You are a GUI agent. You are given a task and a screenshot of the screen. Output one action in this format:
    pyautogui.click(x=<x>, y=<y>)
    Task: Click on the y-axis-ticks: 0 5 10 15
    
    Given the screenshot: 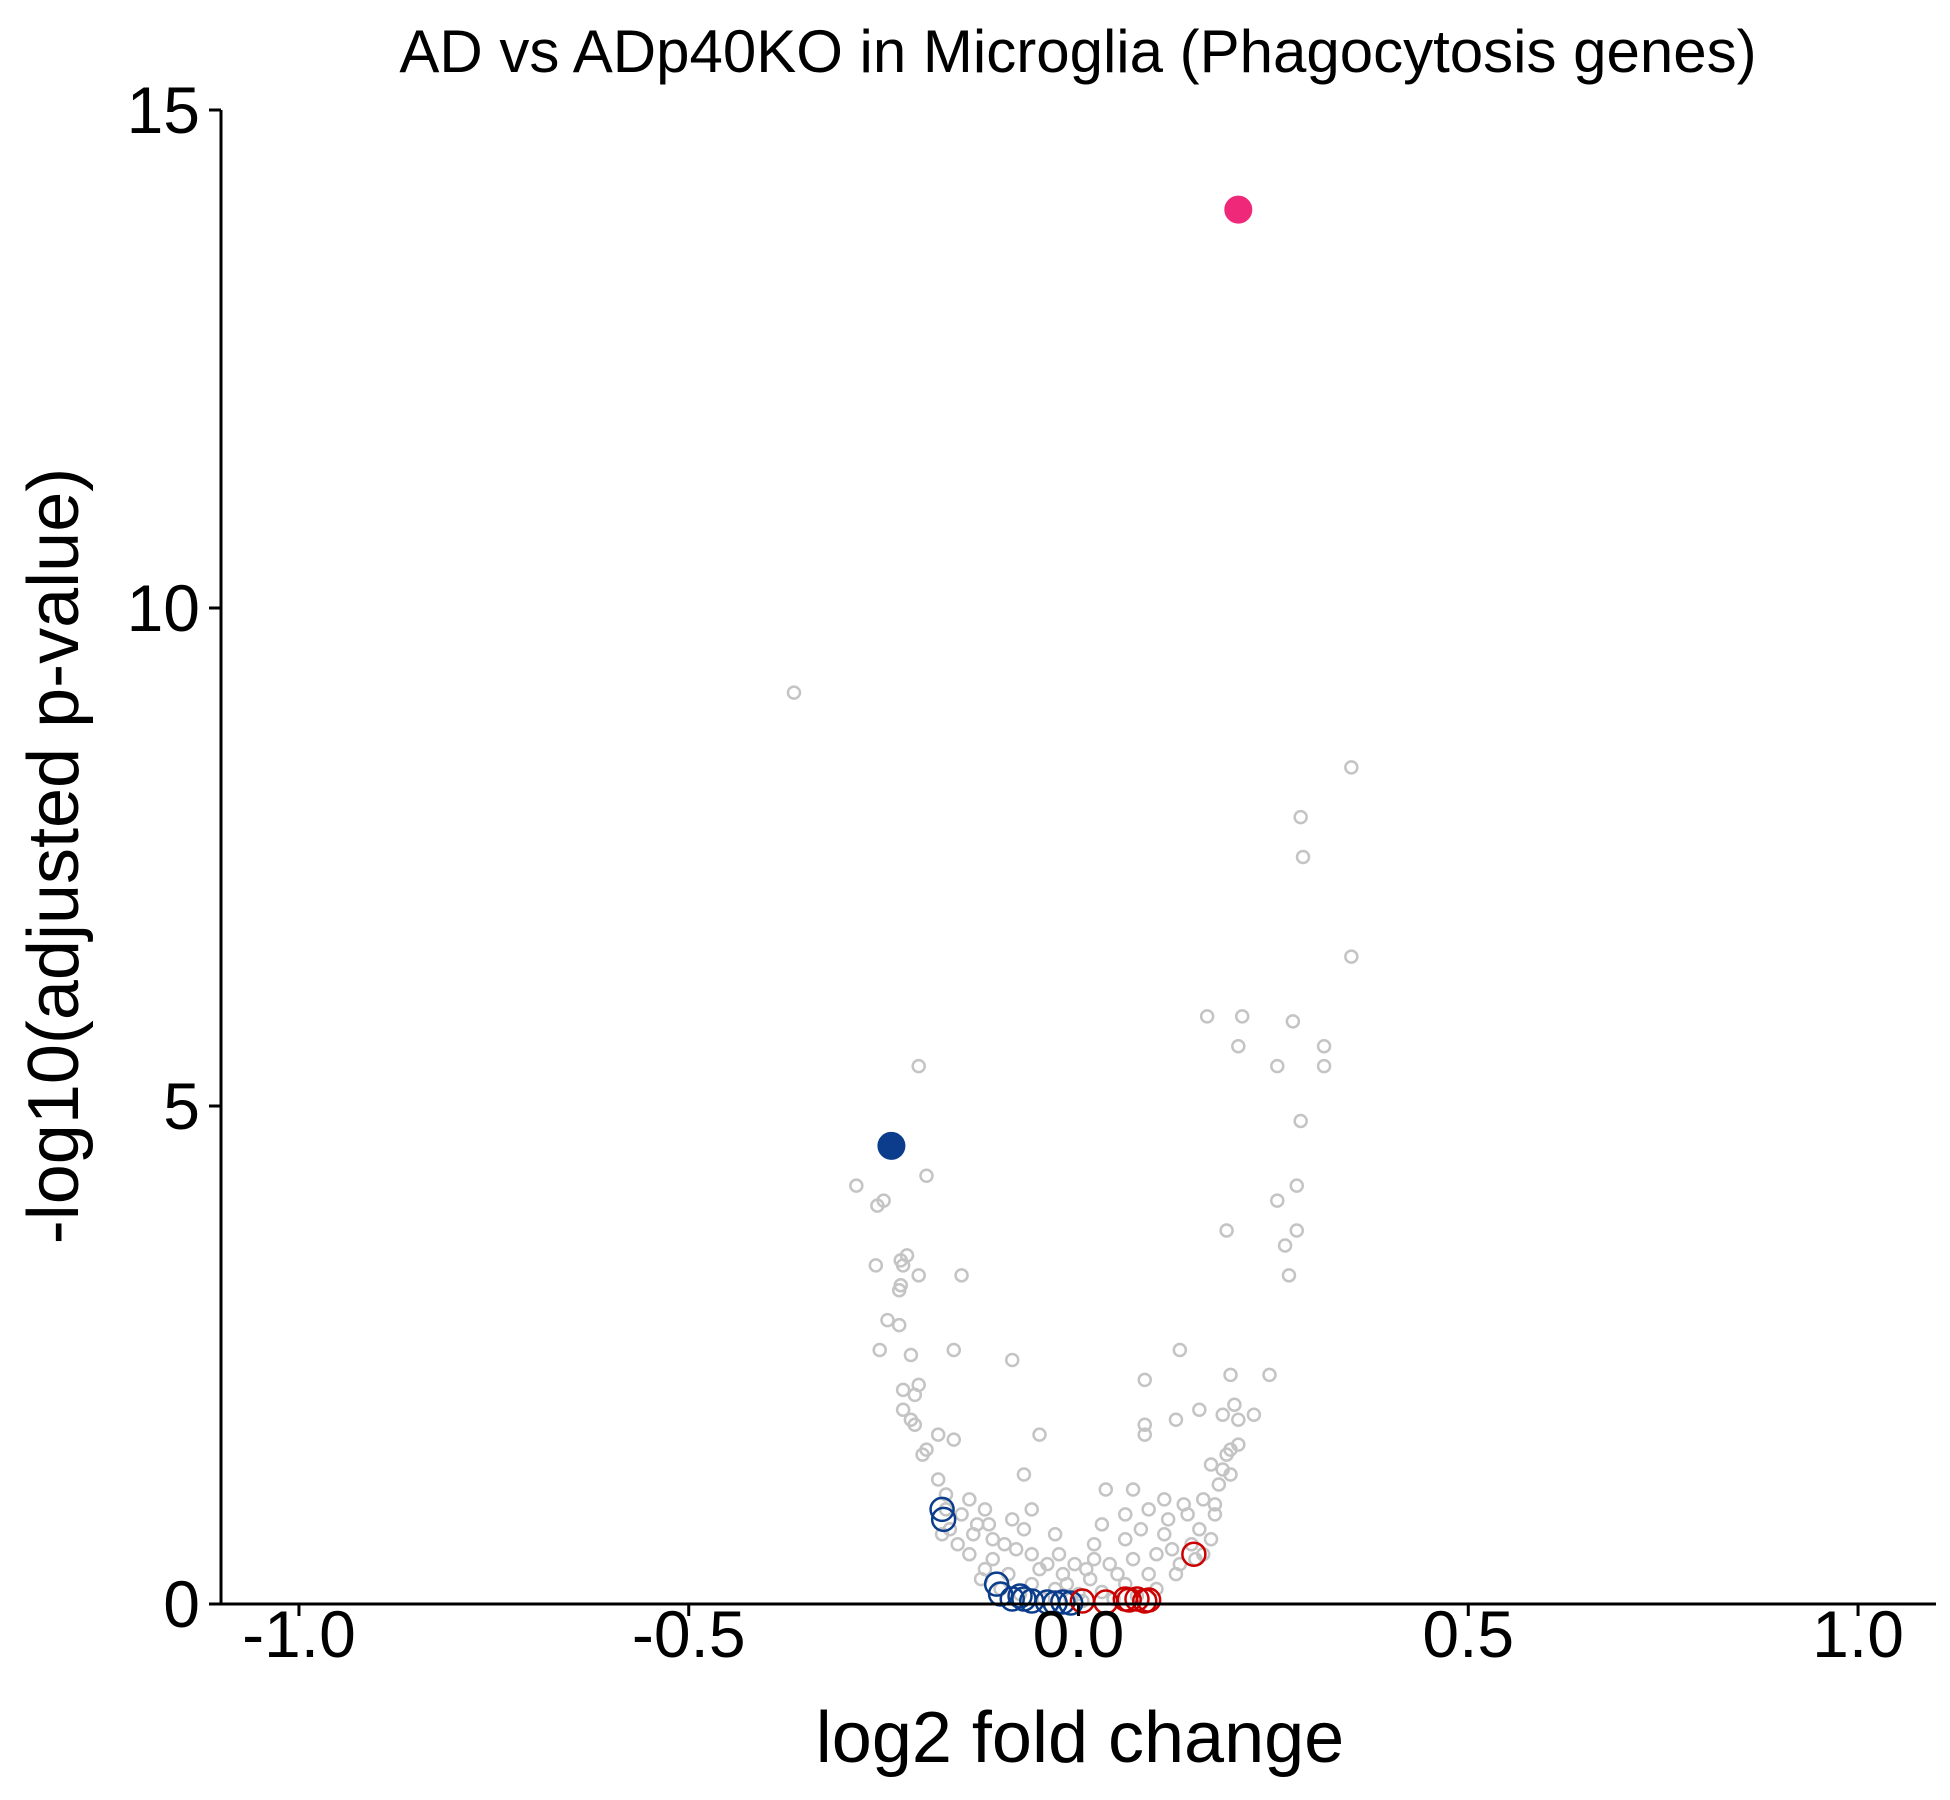 What is the action you would take?
    pyautogui.click(x=174, y=857)
    